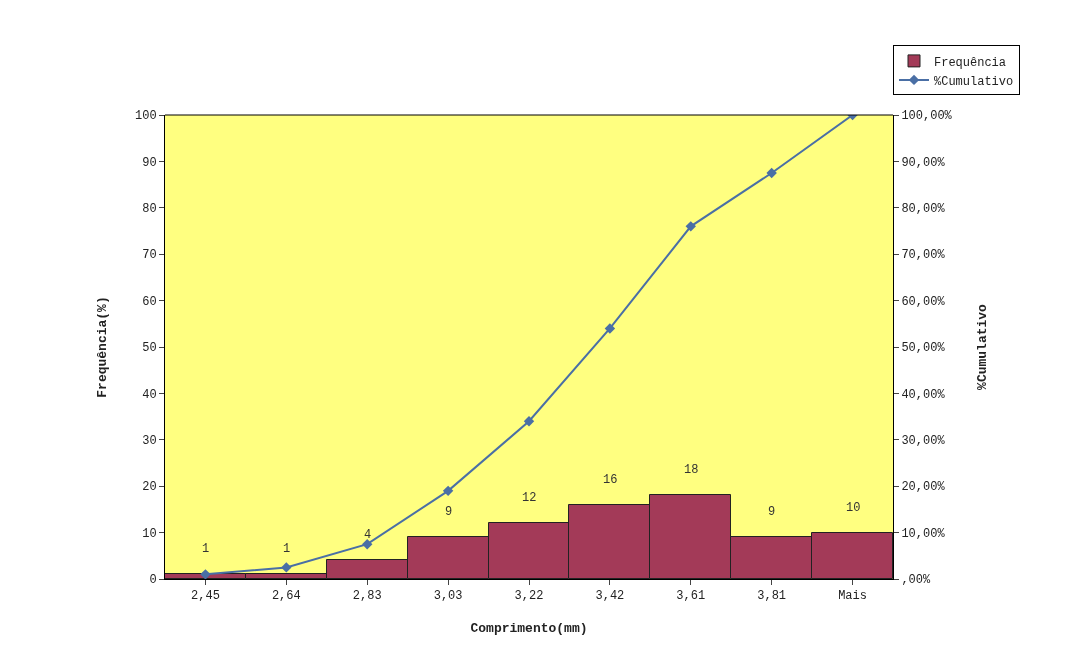  I want to click on data-label: 4, so click(368, 535).